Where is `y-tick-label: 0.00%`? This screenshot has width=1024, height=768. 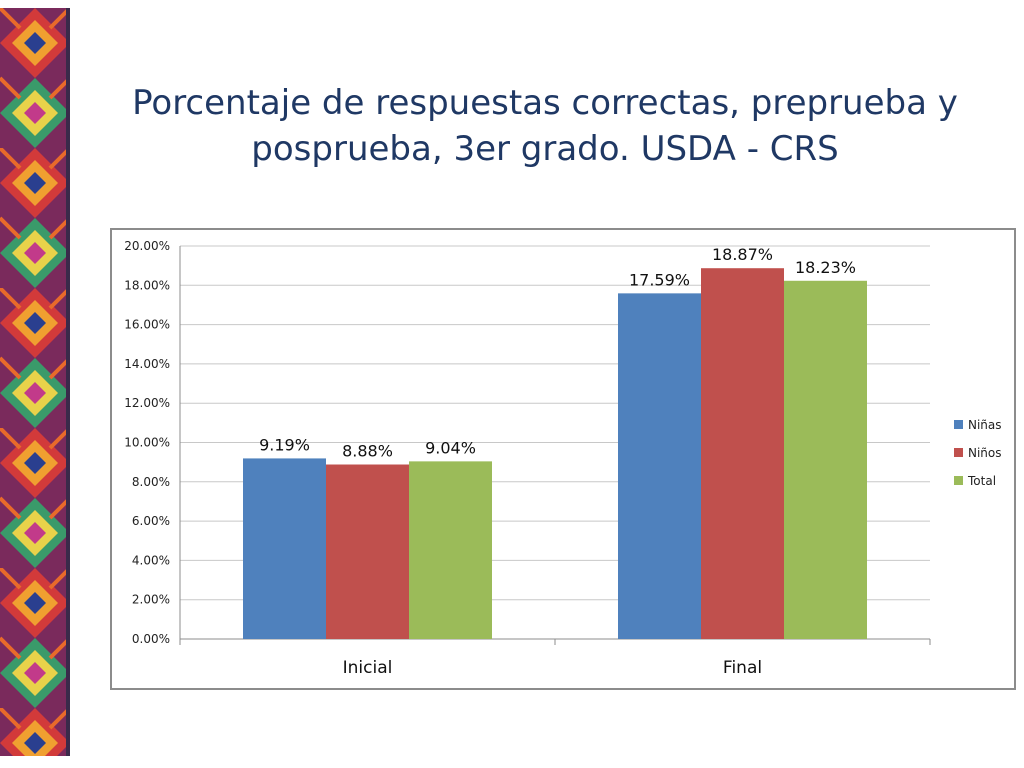
y-tick-label: 0.00% is located at coordinates (151, 639).